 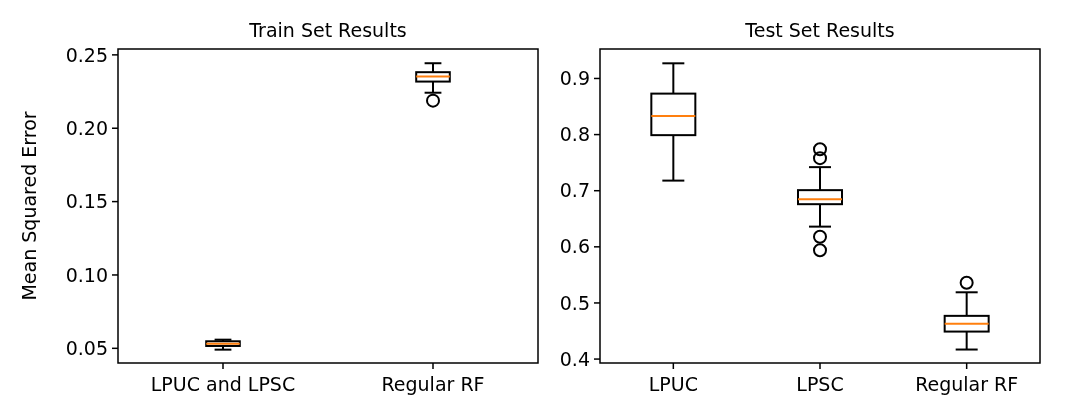 What do you see at coordinates (574, 78) in the screenshot?
I see `y-tick-label: 0.9` at bounding box center [574, 78].